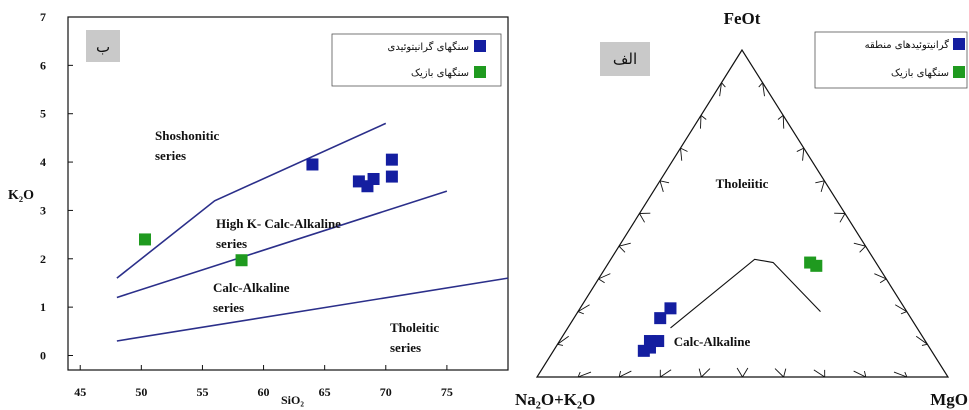 The image size is (969, 410). I want to click on left-x-tick-label: 50, so click(141, 392).